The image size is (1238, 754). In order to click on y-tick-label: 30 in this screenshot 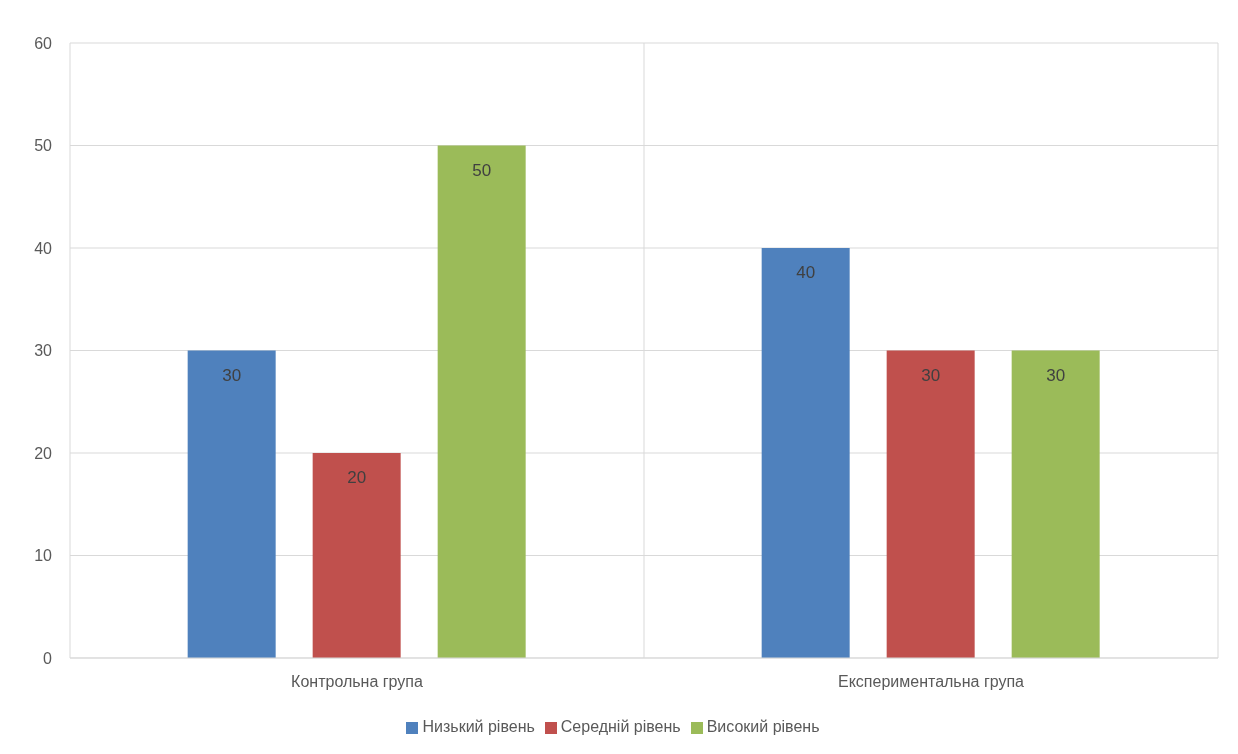, I will do `click(43, 351)`.